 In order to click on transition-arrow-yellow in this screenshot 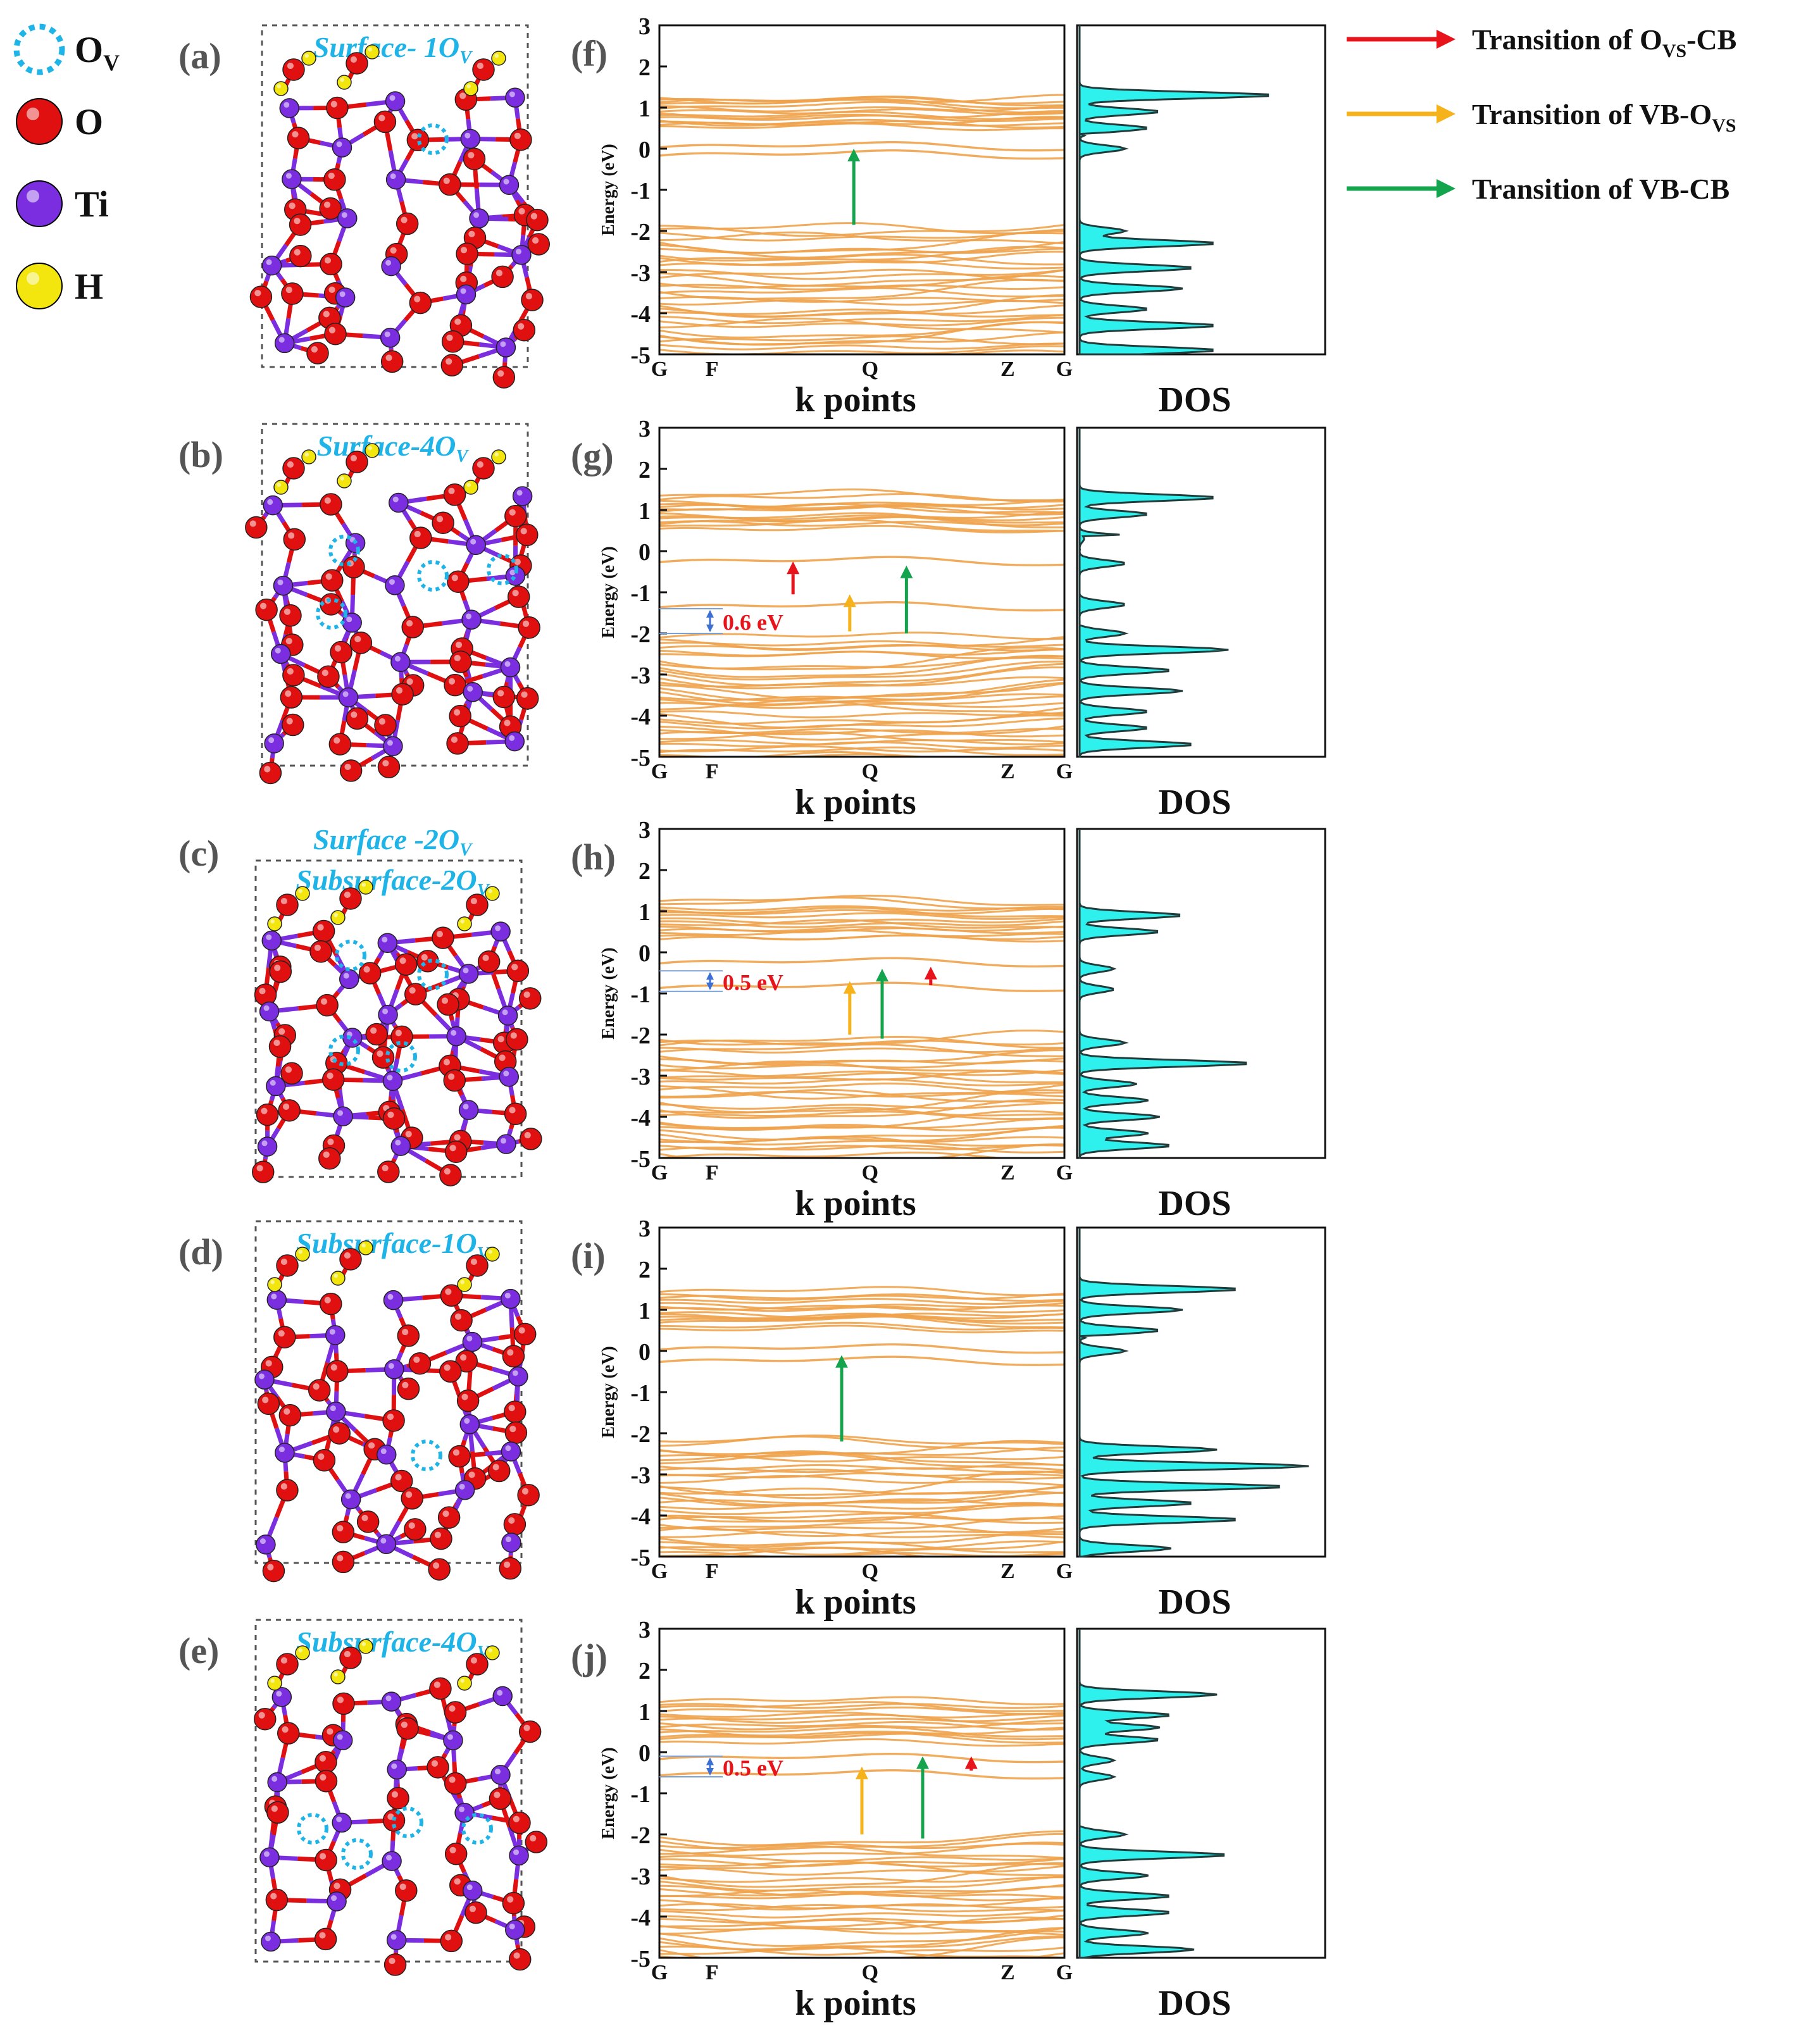, I will do `click(849, 1008)`.